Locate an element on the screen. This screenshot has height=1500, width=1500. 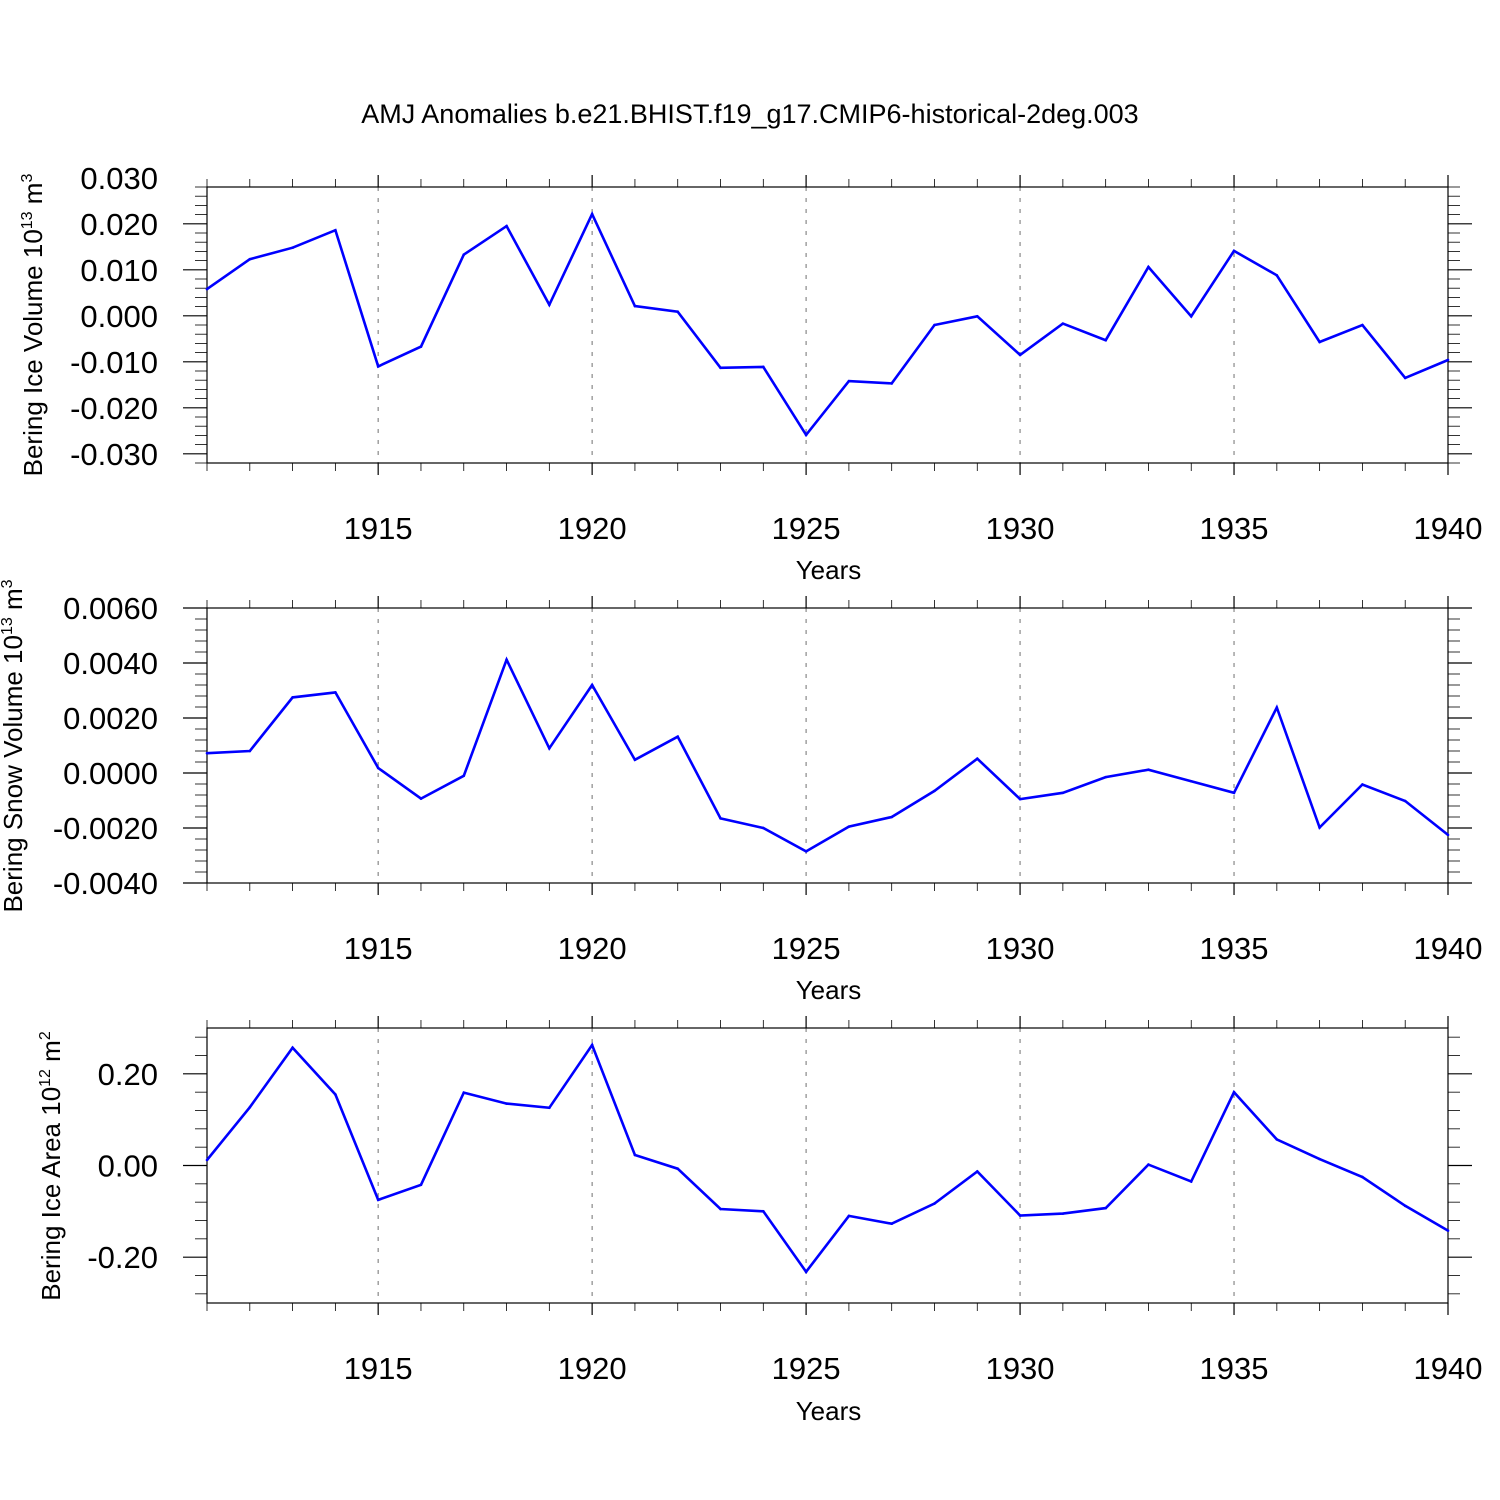
y-tick-label: -0.0040 is located at coordinates (105, 883).